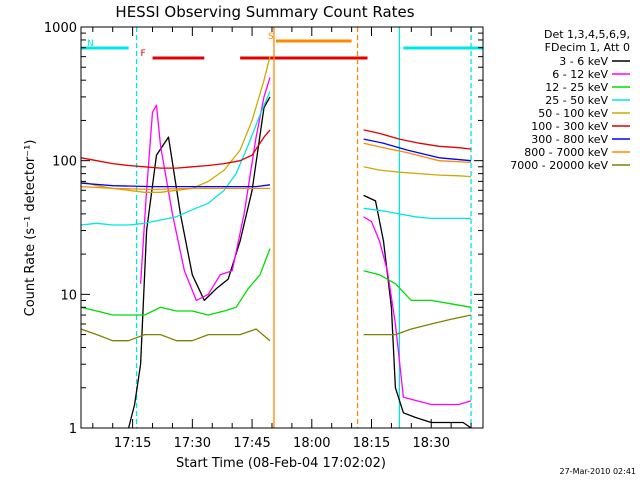 The image size is (640, 480). What do you see at coordinates (90, 44) in the screenshot?
I see `flag-label-N: N` at bounding box center [90, 44].